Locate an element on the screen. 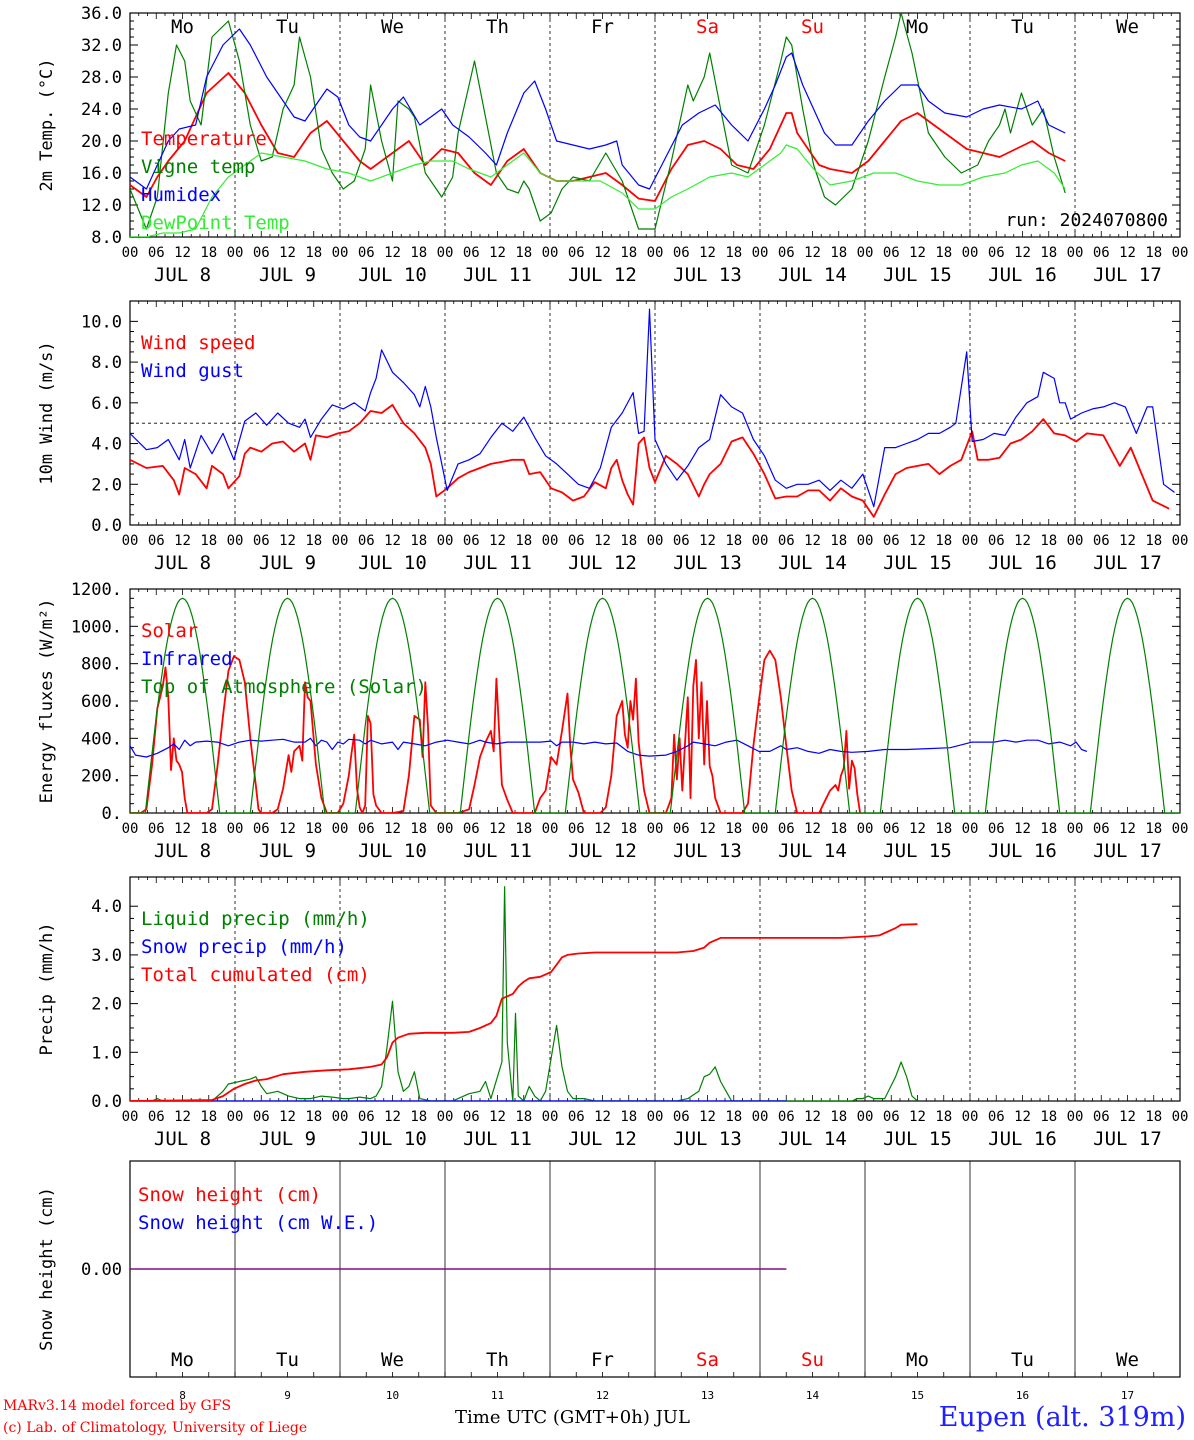 Image resolution: width=1194 pixels, height=1440 pixels. y-tick-label: 1000. is located at coordinates (96, 627).